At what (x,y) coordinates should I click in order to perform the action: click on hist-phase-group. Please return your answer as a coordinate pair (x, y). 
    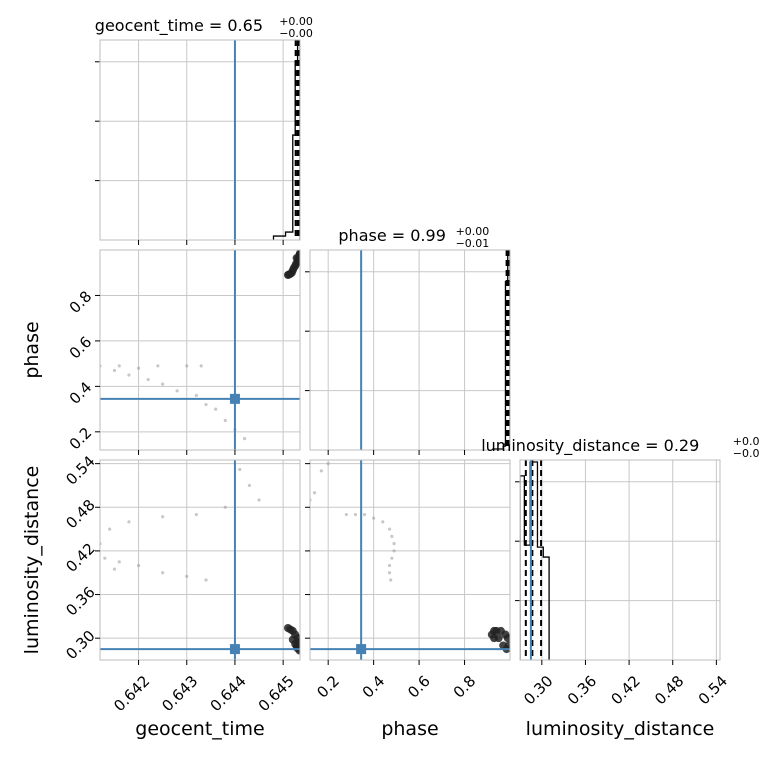
    Looking at the image, I should click on (410, 350).